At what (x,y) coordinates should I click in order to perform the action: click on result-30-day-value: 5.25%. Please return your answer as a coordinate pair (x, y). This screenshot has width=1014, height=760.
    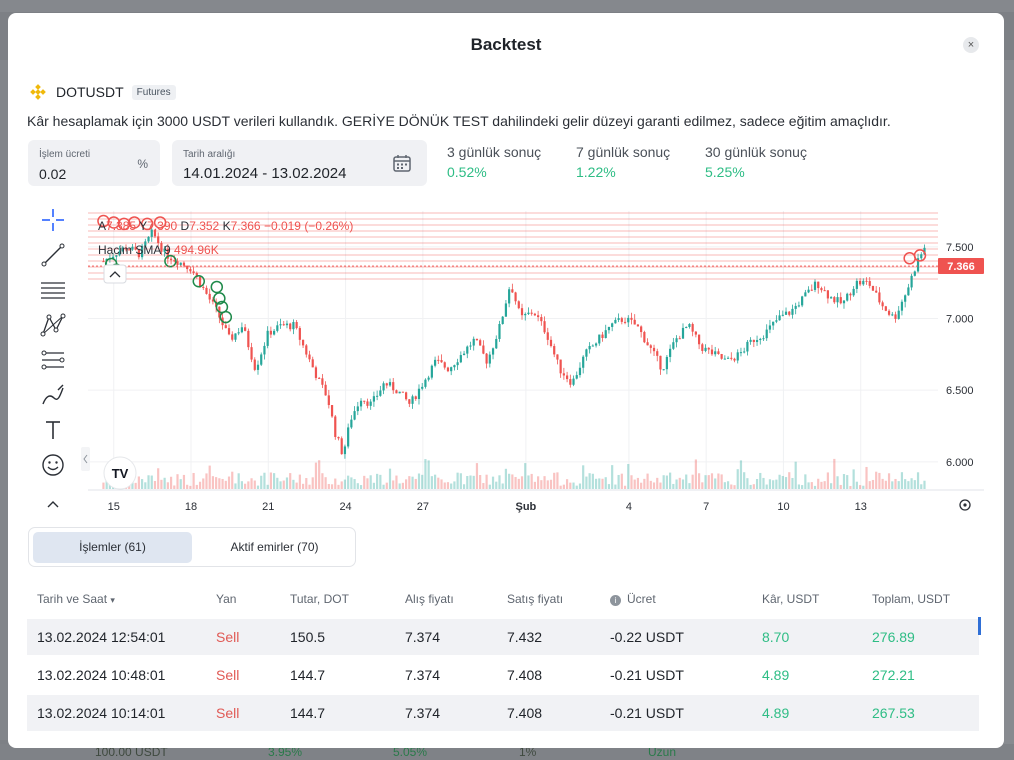
    Looking at the image, I should click on (725, 172).